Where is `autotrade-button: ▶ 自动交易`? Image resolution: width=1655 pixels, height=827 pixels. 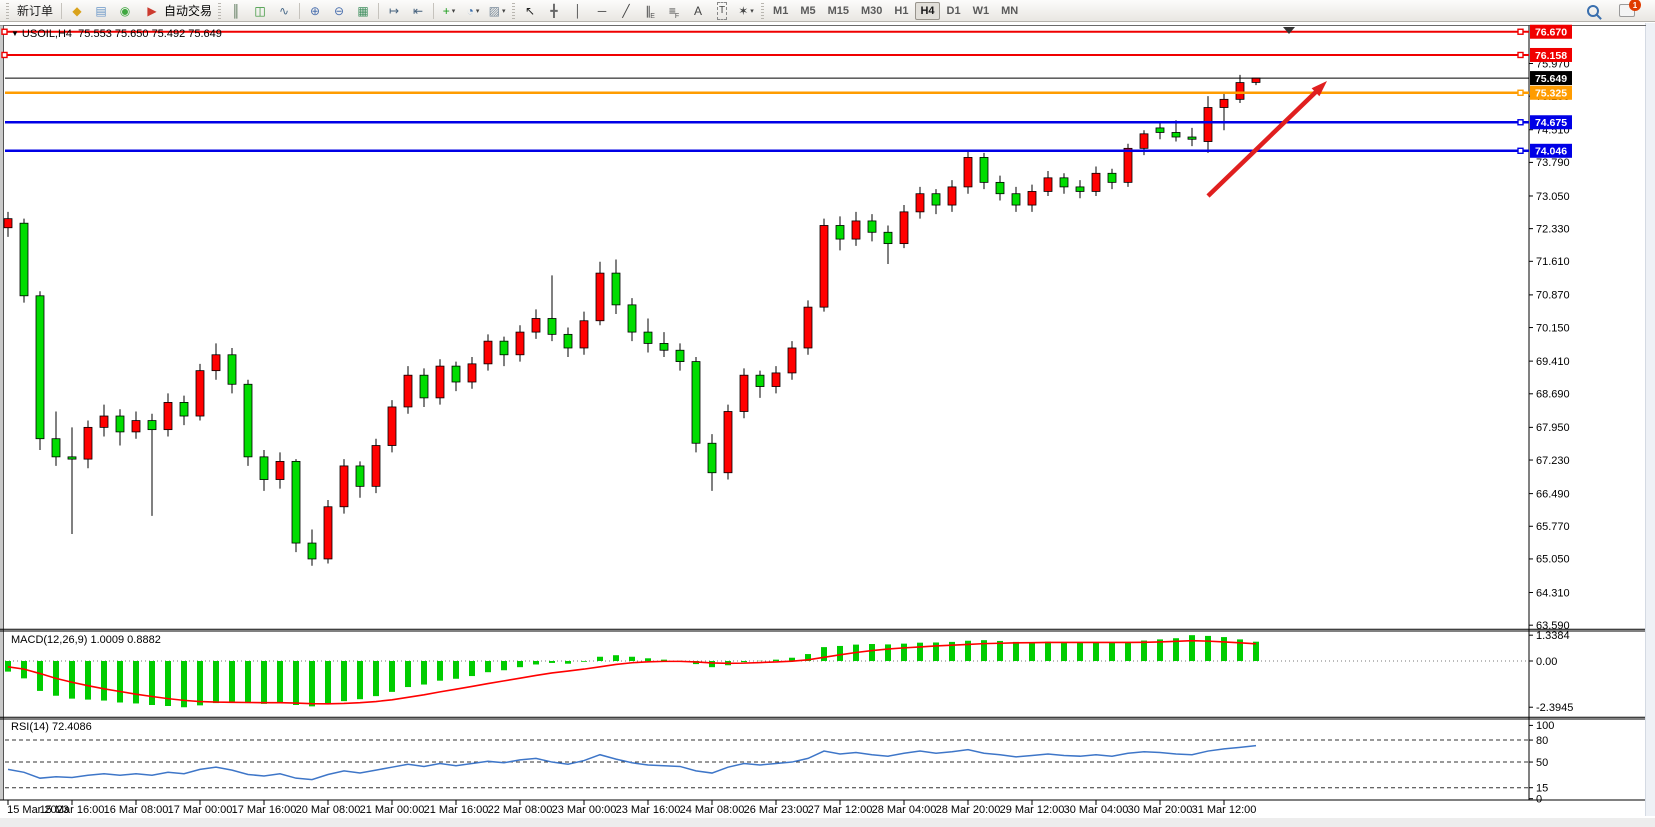
autotrade-button: ▶ 自动交易 is located at coordinates (176, 11).